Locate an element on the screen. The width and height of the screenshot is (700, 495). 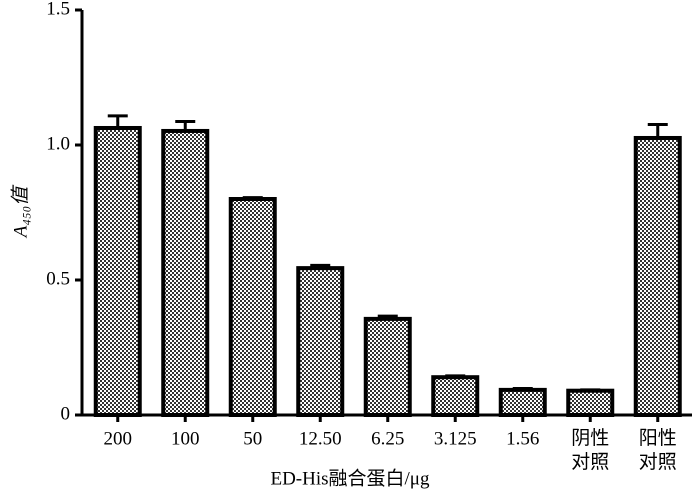
x-tick-label-line: 阳性 is located at coordinates (658, 438).